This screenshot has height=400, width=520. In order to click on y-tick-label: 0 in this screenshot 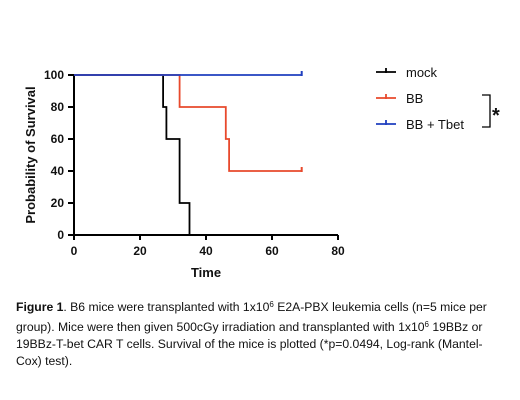, I will do `click(60, 235)`.